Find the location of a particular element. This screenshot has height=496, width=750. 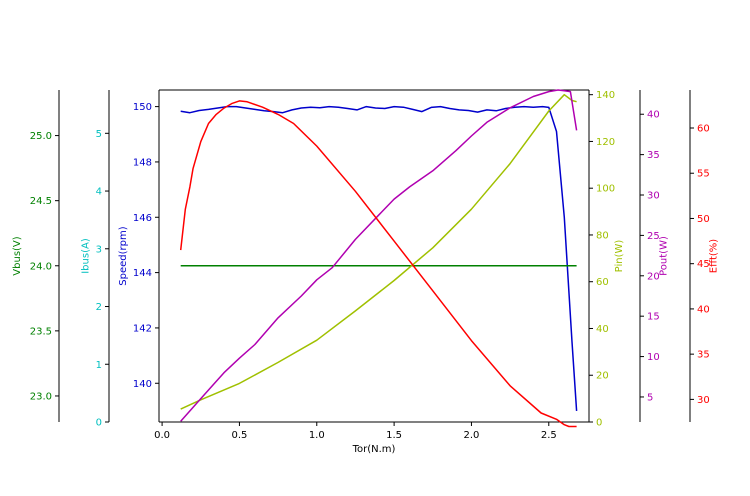

vbus-tick-label: 24.5 is located at coordinates (41, 201).